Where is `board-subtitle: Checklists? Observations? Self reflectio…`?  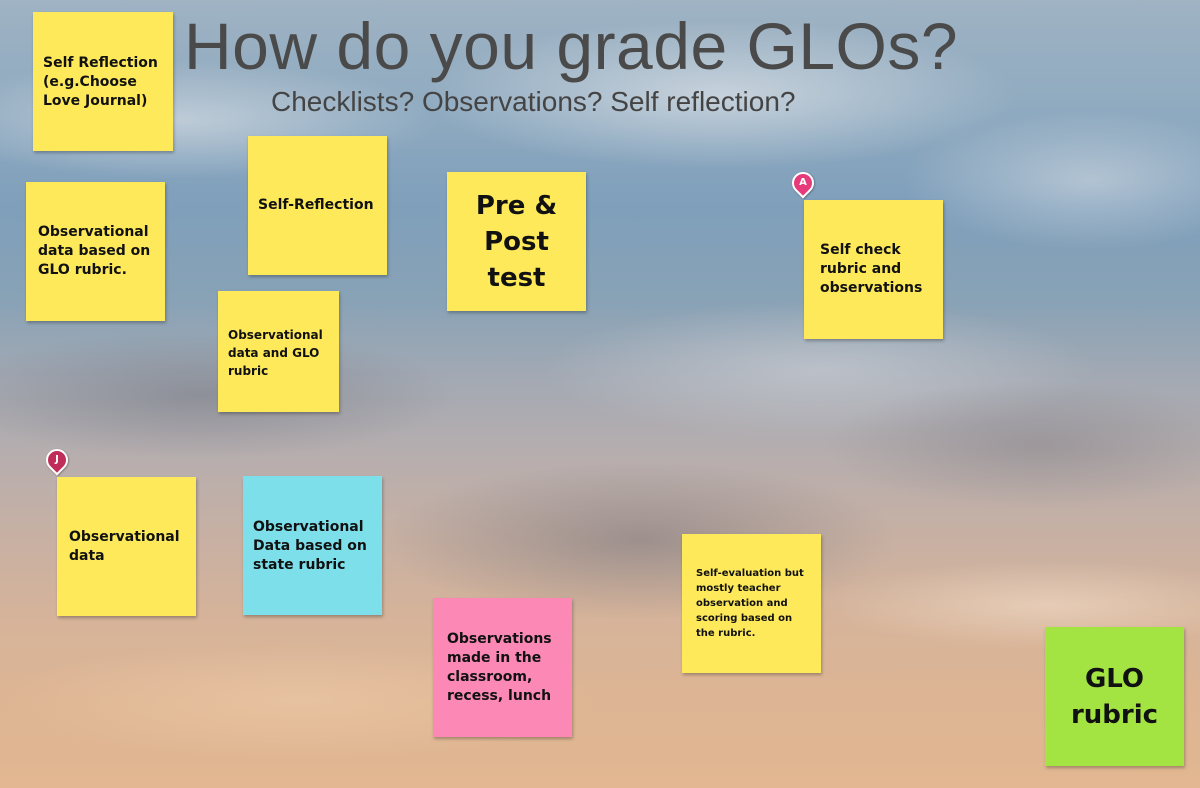 board-subtitle: Checklists? Observations? Self reflectio… is located at coordinates (533, 101).